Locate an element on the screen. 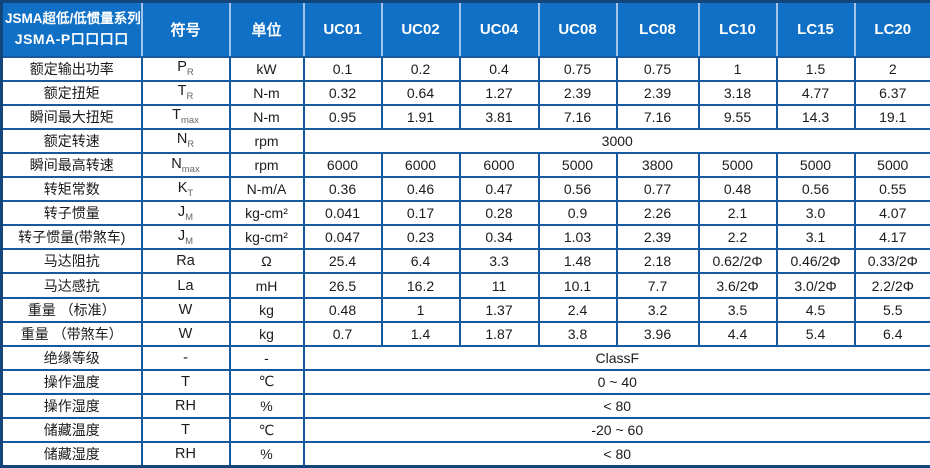 The width and height of the screenshot is (930, 468). value-cell: 1.4 is located at coordinates (420, 333).